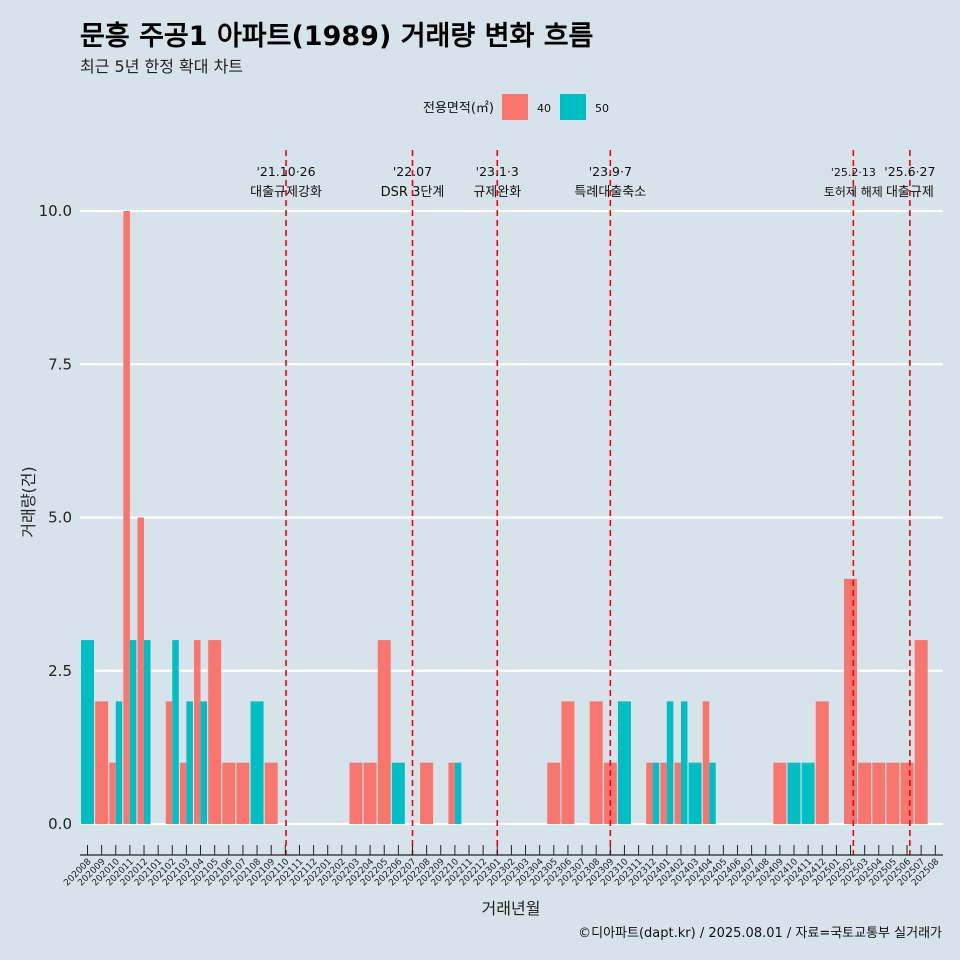  What do you see at coordinates (853, 192) in the screenshot?
I see `event-label: 토허제 해제` at bounding box center [853, 192].